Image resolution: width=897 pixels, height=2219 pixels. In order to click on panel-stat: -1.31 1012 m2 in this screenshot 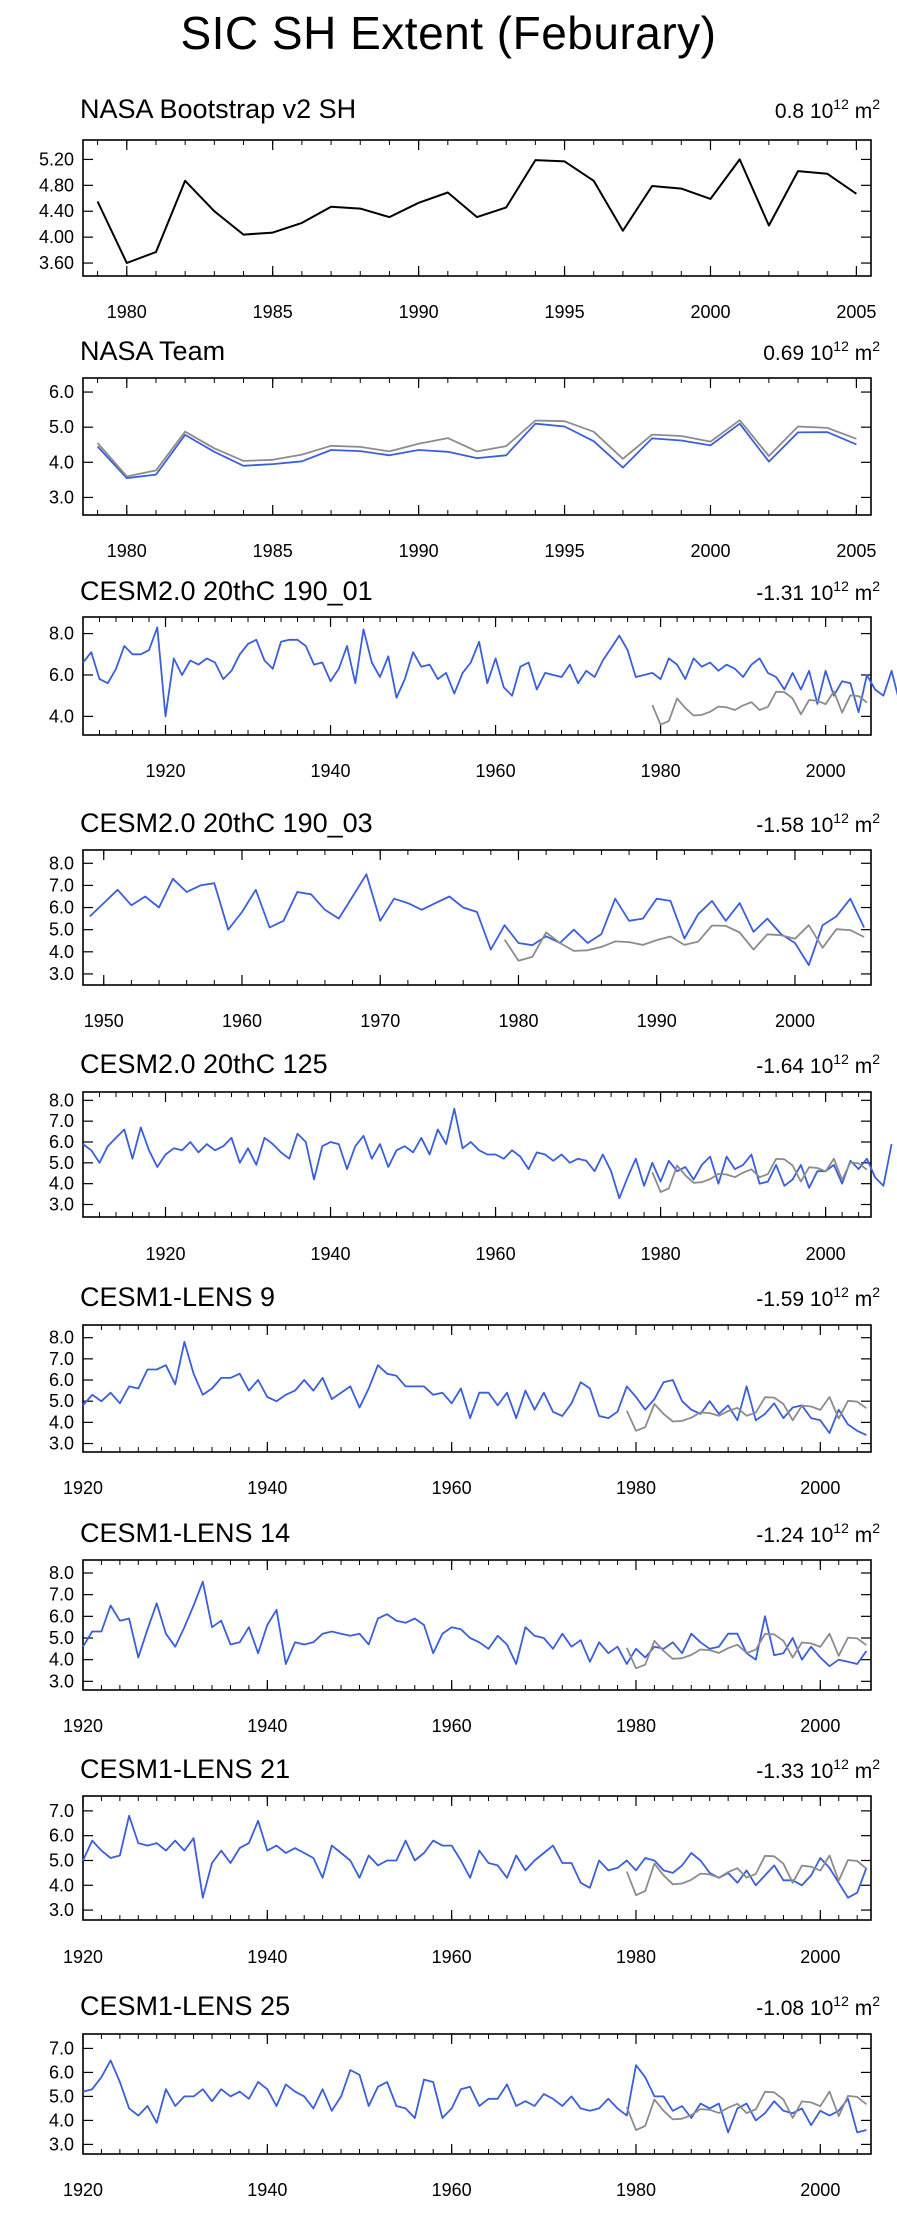, I will do `click(818, 591)`.